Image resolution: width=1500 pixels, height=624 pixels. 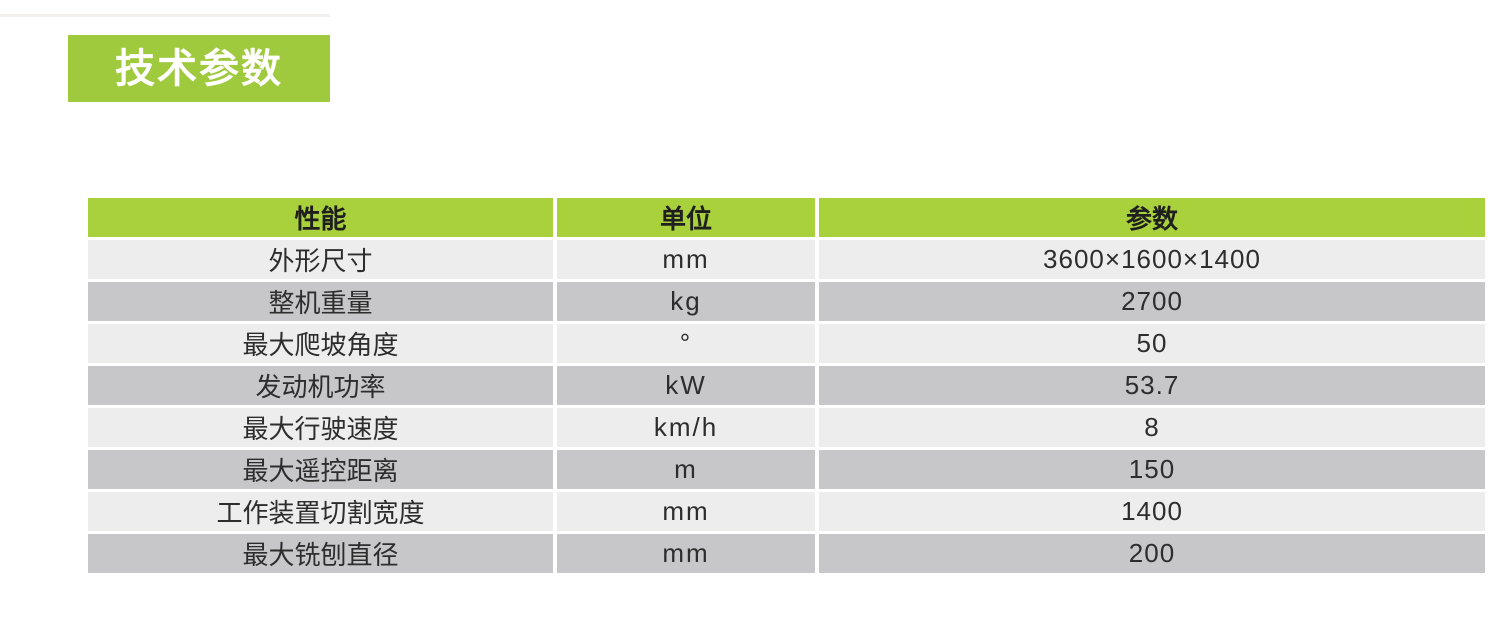 What do you see at coordinates (686, 343) in the screenshot?
I see `unit-cell: °` at bounding box center [686, 343].